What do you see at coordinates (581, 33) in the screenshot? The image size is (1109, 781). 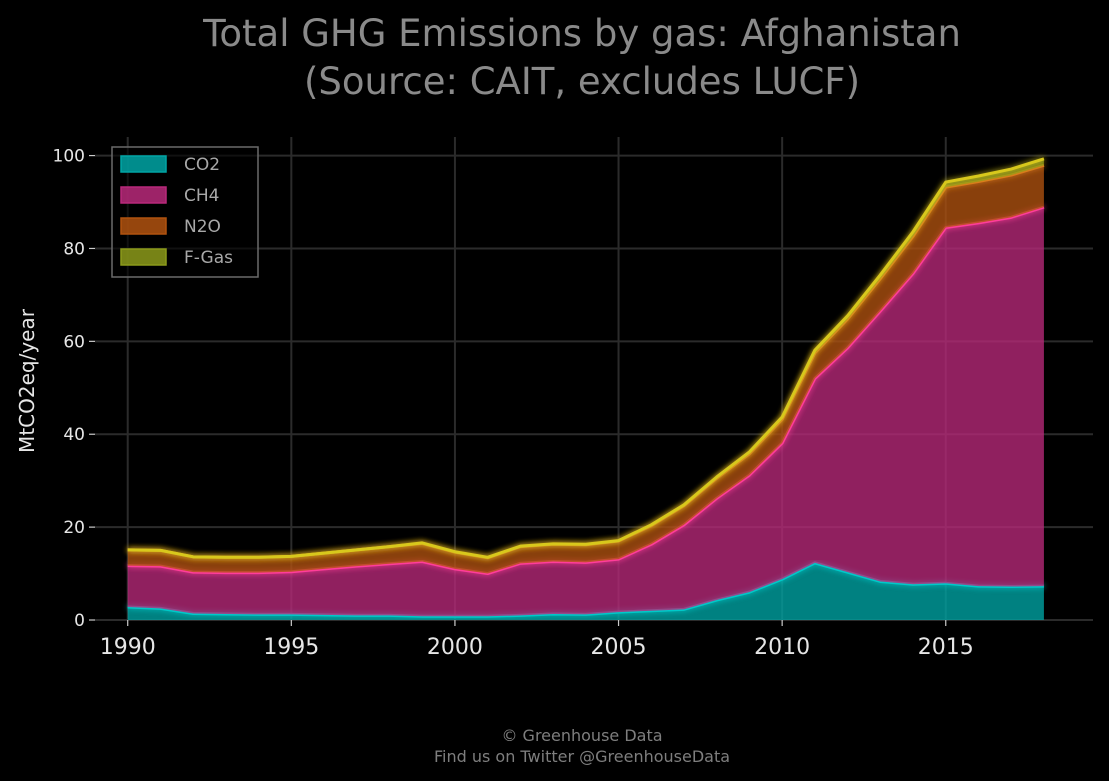 I see `chart-title: Total GHG Emissions by gas: Afghanistan` at bounding box center [581, 33].